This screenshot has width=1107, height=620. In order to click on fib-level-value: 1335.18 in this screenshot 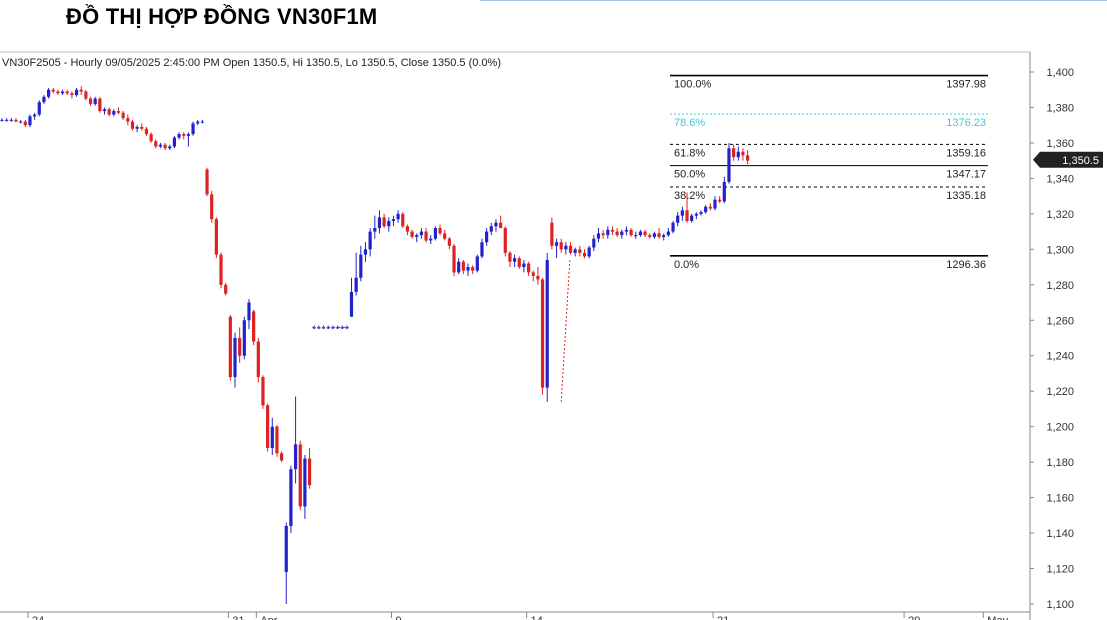, I will do `click(966, 196)`.